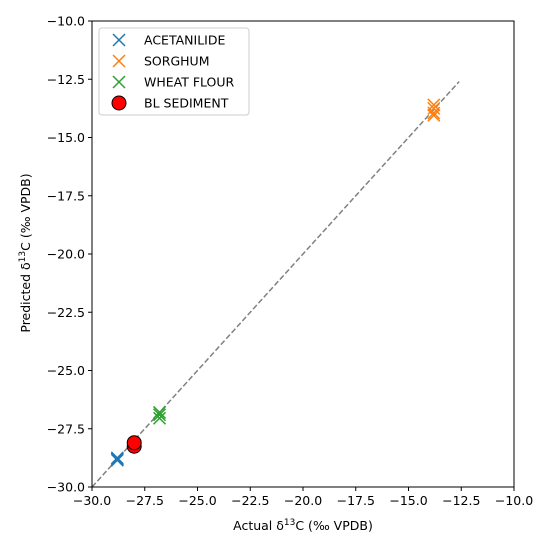 This screenshot has height=550, width=550. I want to click on y-tick-label: −27.5, so click(66, 428).